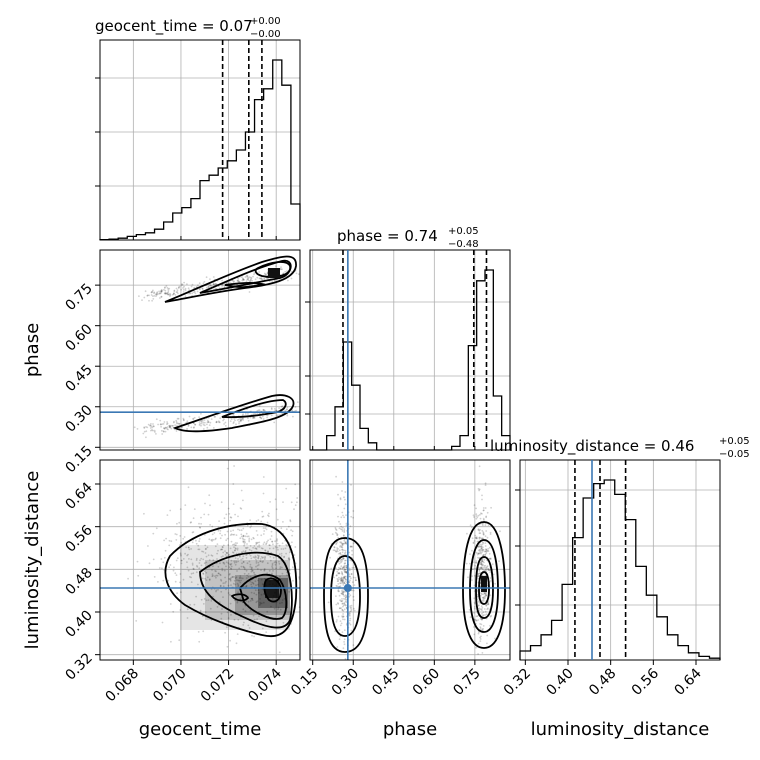  Describe the element at coordinates (78, 459) in the screenshot. I see `ytick-phase: 0.15` at that location.